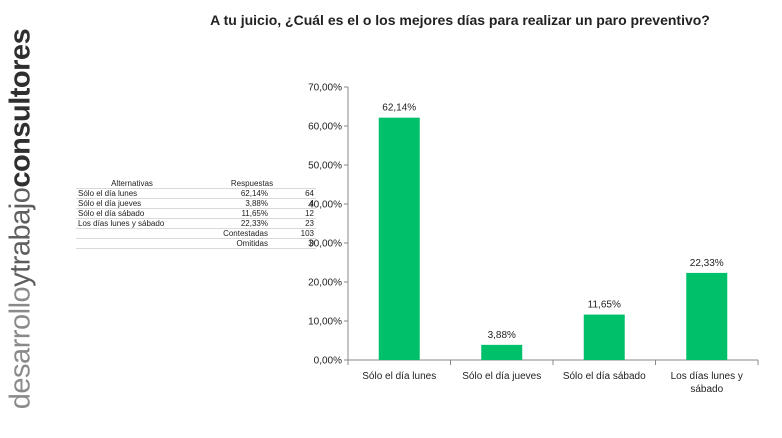  What do you see at coordinates (252, 184) in the screenshot?
I see `header-responses: Respuestas` at bounding box center [252, 184].